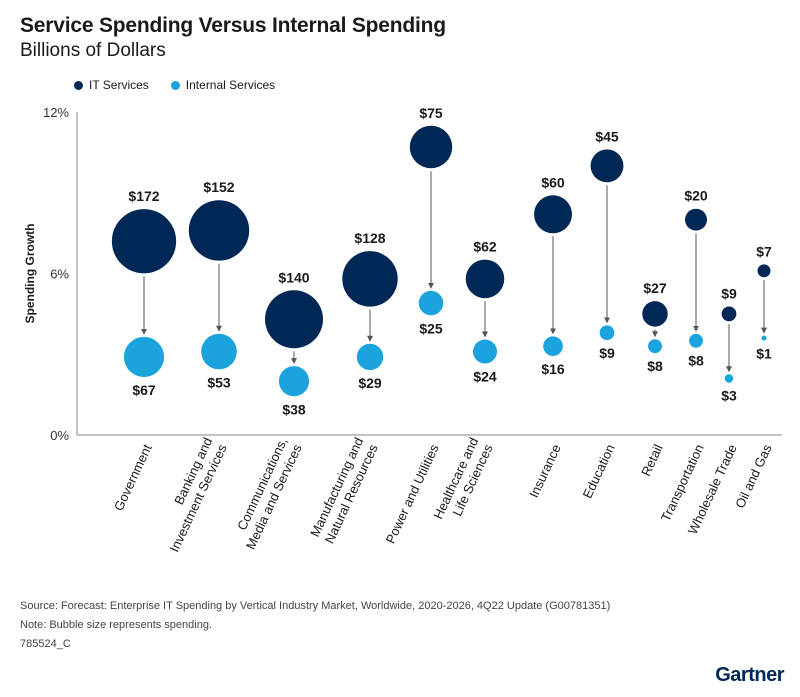 Image resolution: width=800 pixels, height=697 pixels. Describe the element at coordinates (607, 353) in the screenshot. I see `internal-value-label: $9` at that location.